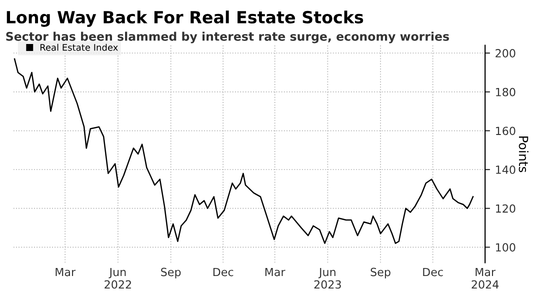 This screenshot has height=302, width=536. Describe the element at coordinates (227, 38) in the screenshot. I see `chart-subtitle: Sector has been slammed by interest rate surge, economy worries` at that location.